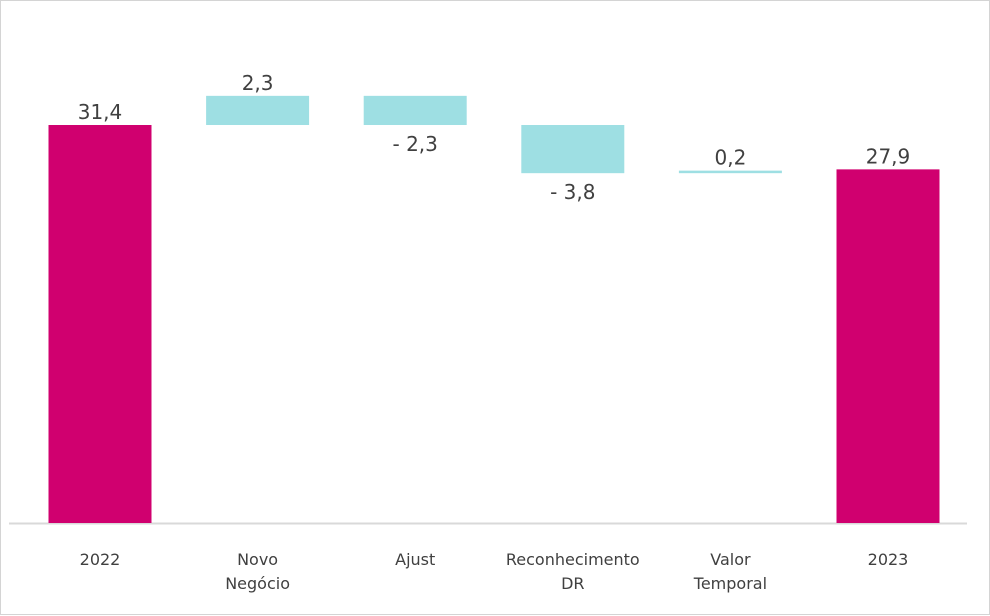 Image resolution: width=990 pixels, height=616 pixels. Describe the element at coordinates (888, 559) in the screenshot. I see `category-label-6: 2023` at that location.